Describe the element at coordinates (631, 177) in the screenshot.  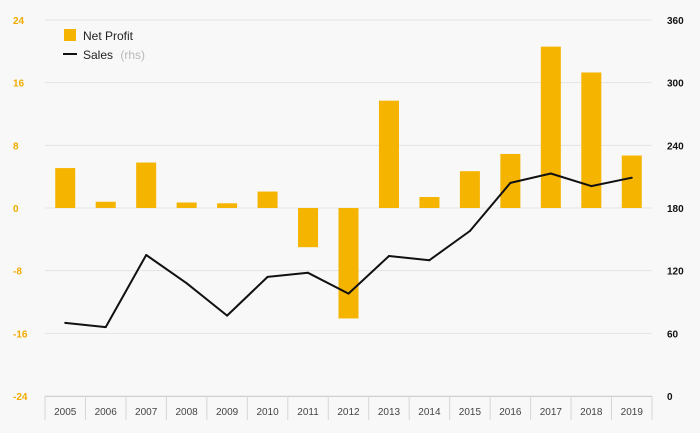
I see `point-sales-2019` at that location.